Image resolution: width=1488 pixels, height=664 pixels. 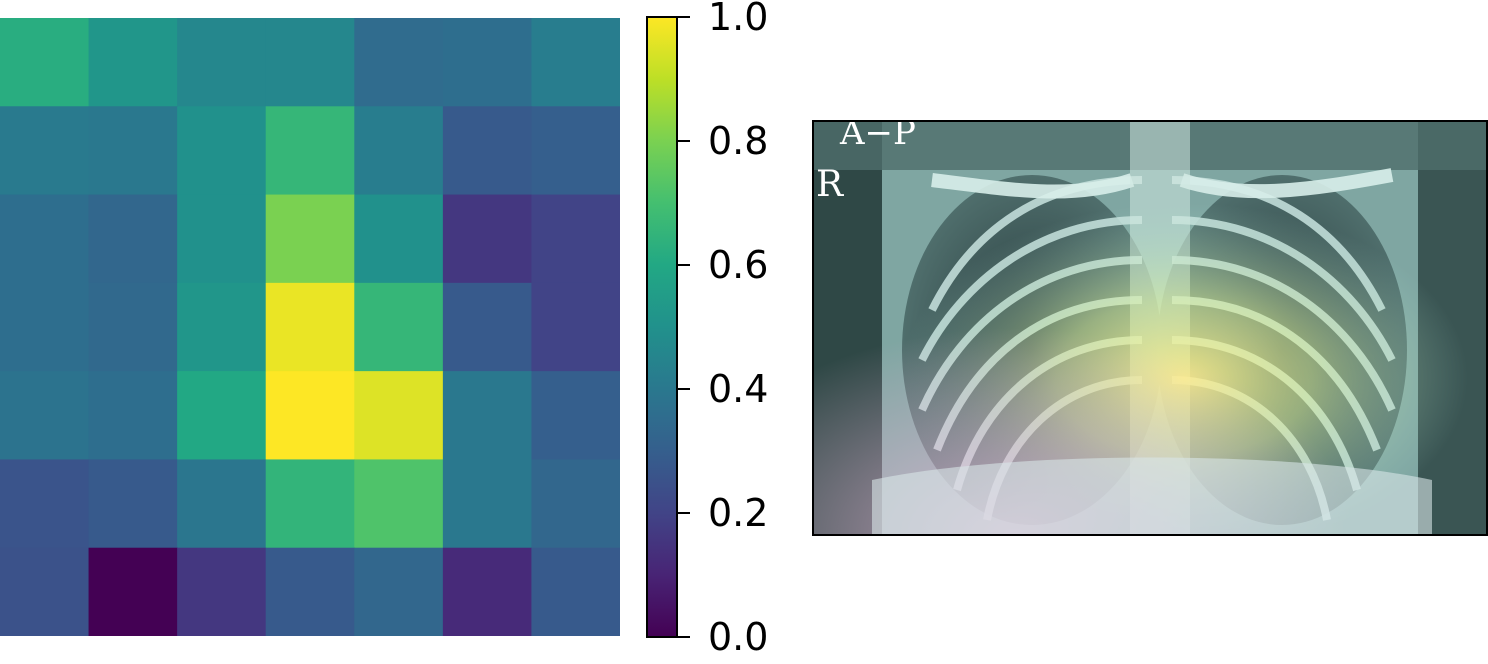 What do you see at coordinates (662, 327) in the screenshot?
I see `colorbar` at bounding box center [662, 327].